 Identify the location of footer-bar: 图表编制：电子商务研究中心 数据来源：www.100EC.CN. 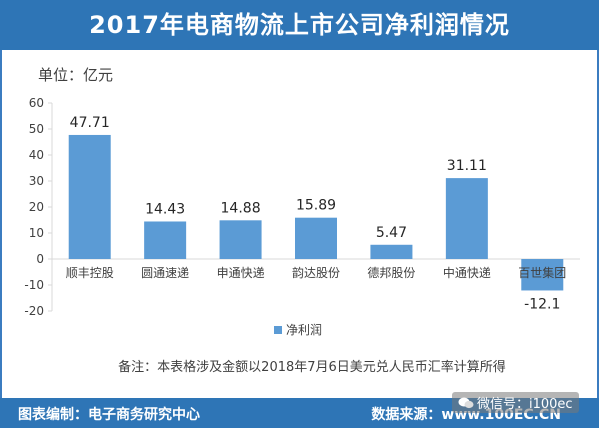
(299, 413).